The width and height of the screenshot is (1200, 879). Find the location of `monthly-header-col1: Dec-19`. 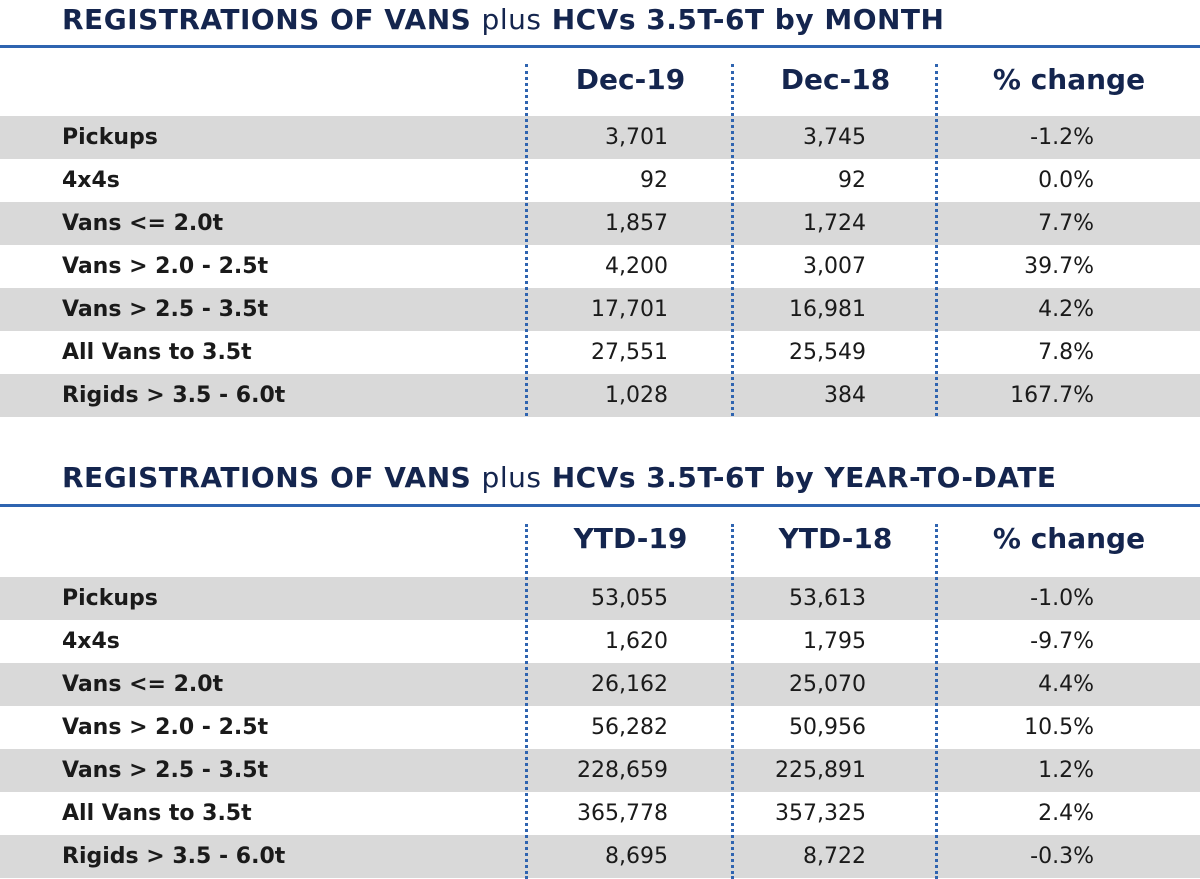

monthly-header-col1: Dec-19 is located at coordinates (630, 79).